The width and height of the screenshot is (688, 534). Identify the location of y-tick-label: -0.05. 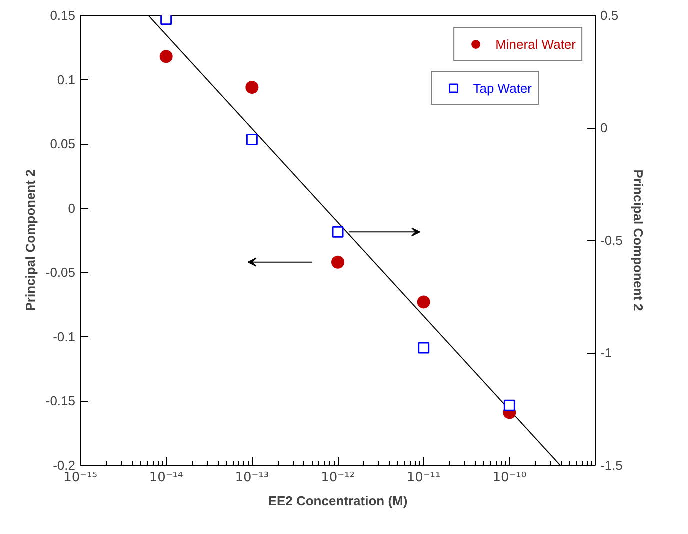
(61, 272).